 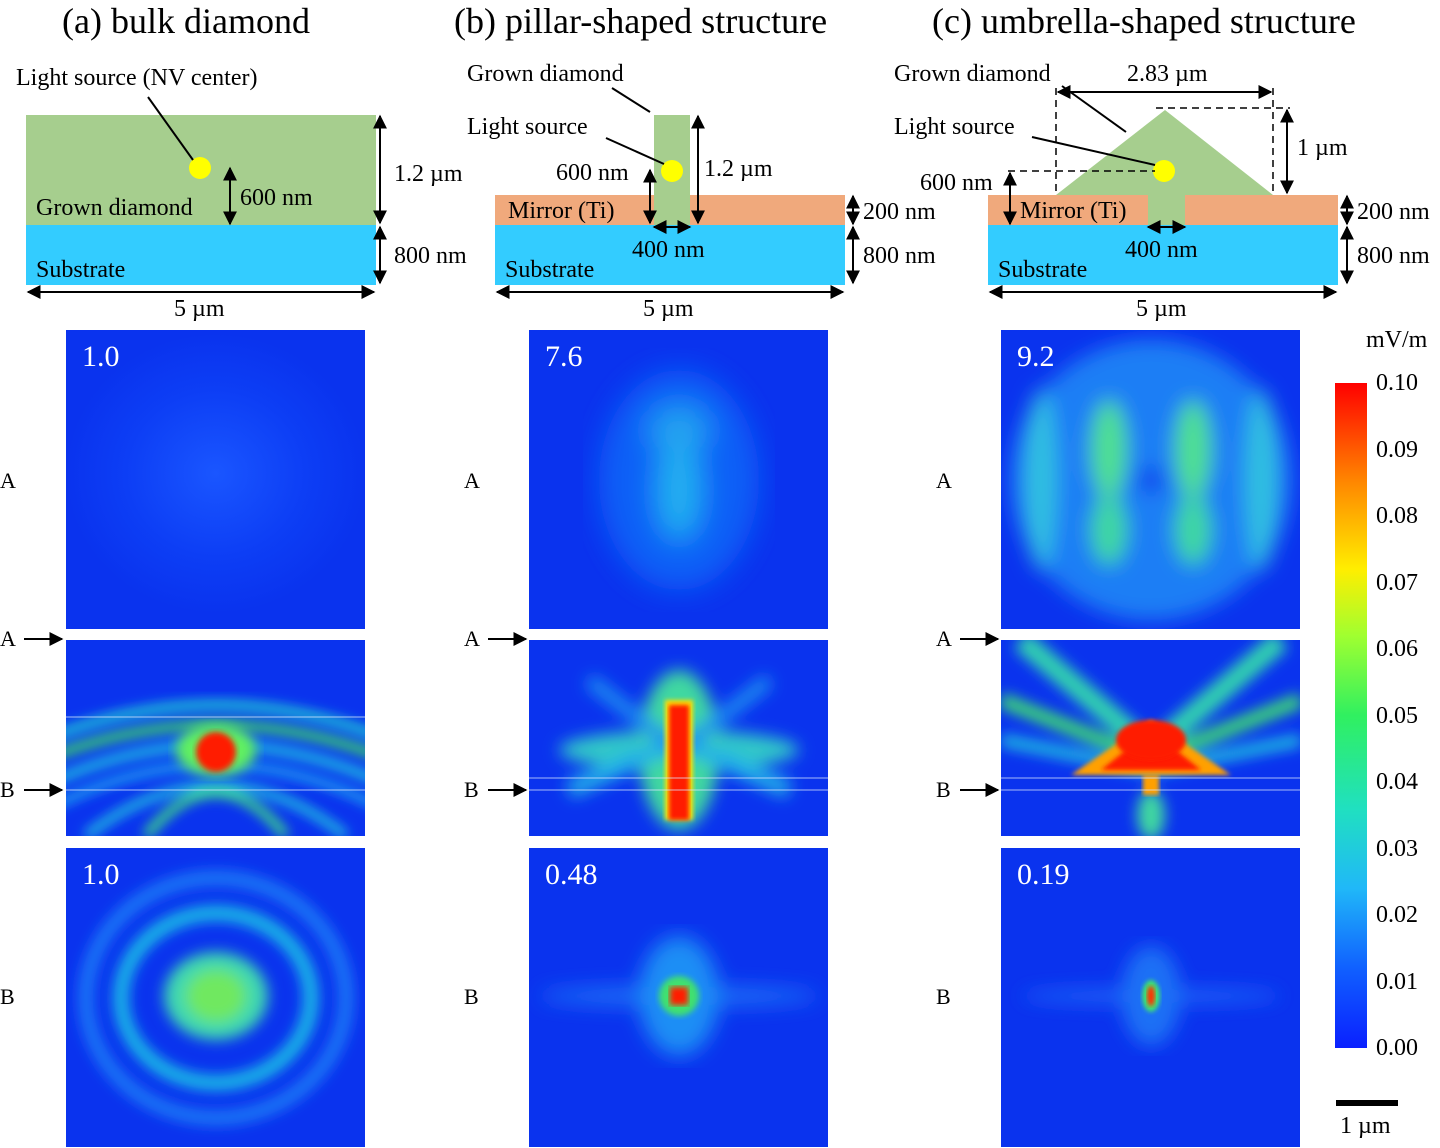 I want to click on dim-1-label-c: 1 µm, so click(x=1322, y=148).